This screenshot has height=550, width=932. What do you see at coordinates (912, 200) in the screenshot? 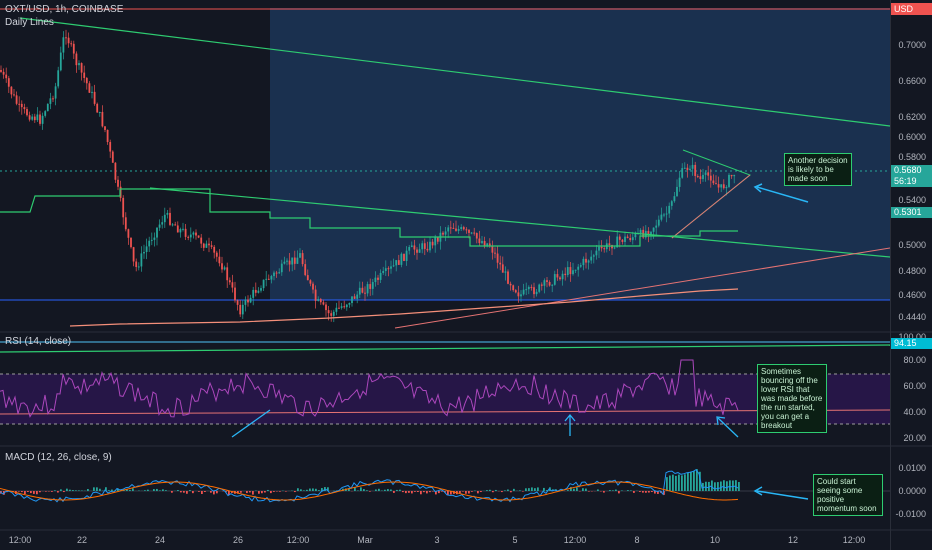
I see `price-tick: 0.5400` at bounding box center [912, 200].